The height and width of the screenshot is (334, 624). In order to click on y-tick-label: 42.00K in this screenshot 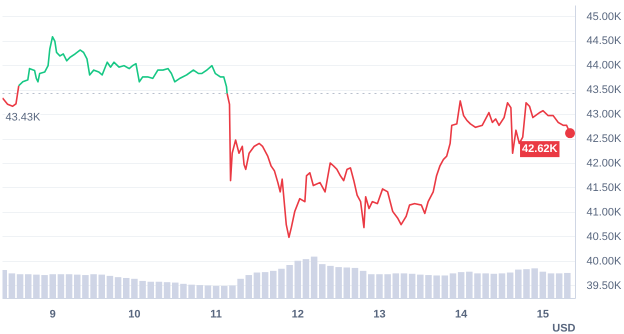, I will do `click(604, 163)`.